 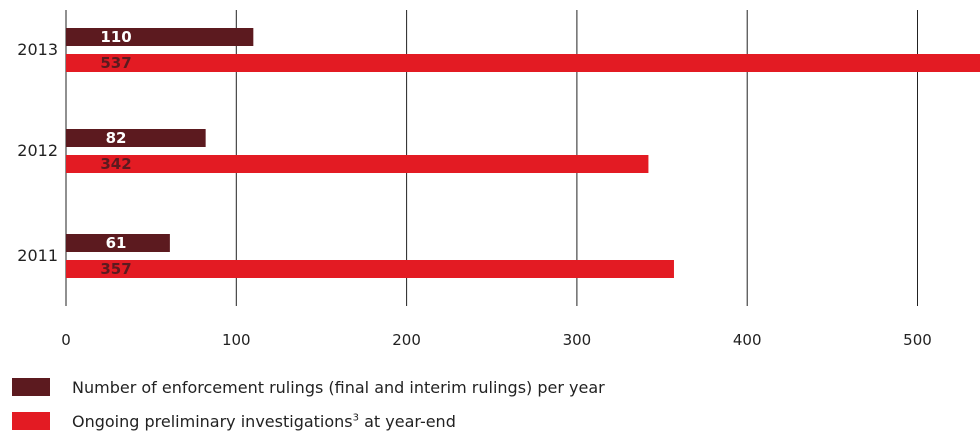 What do you see at coordinates (212, 421) in the screenshot?
I see `legend-label-main: Ongoing preliminary investigations` at bounding box center [212, 421].